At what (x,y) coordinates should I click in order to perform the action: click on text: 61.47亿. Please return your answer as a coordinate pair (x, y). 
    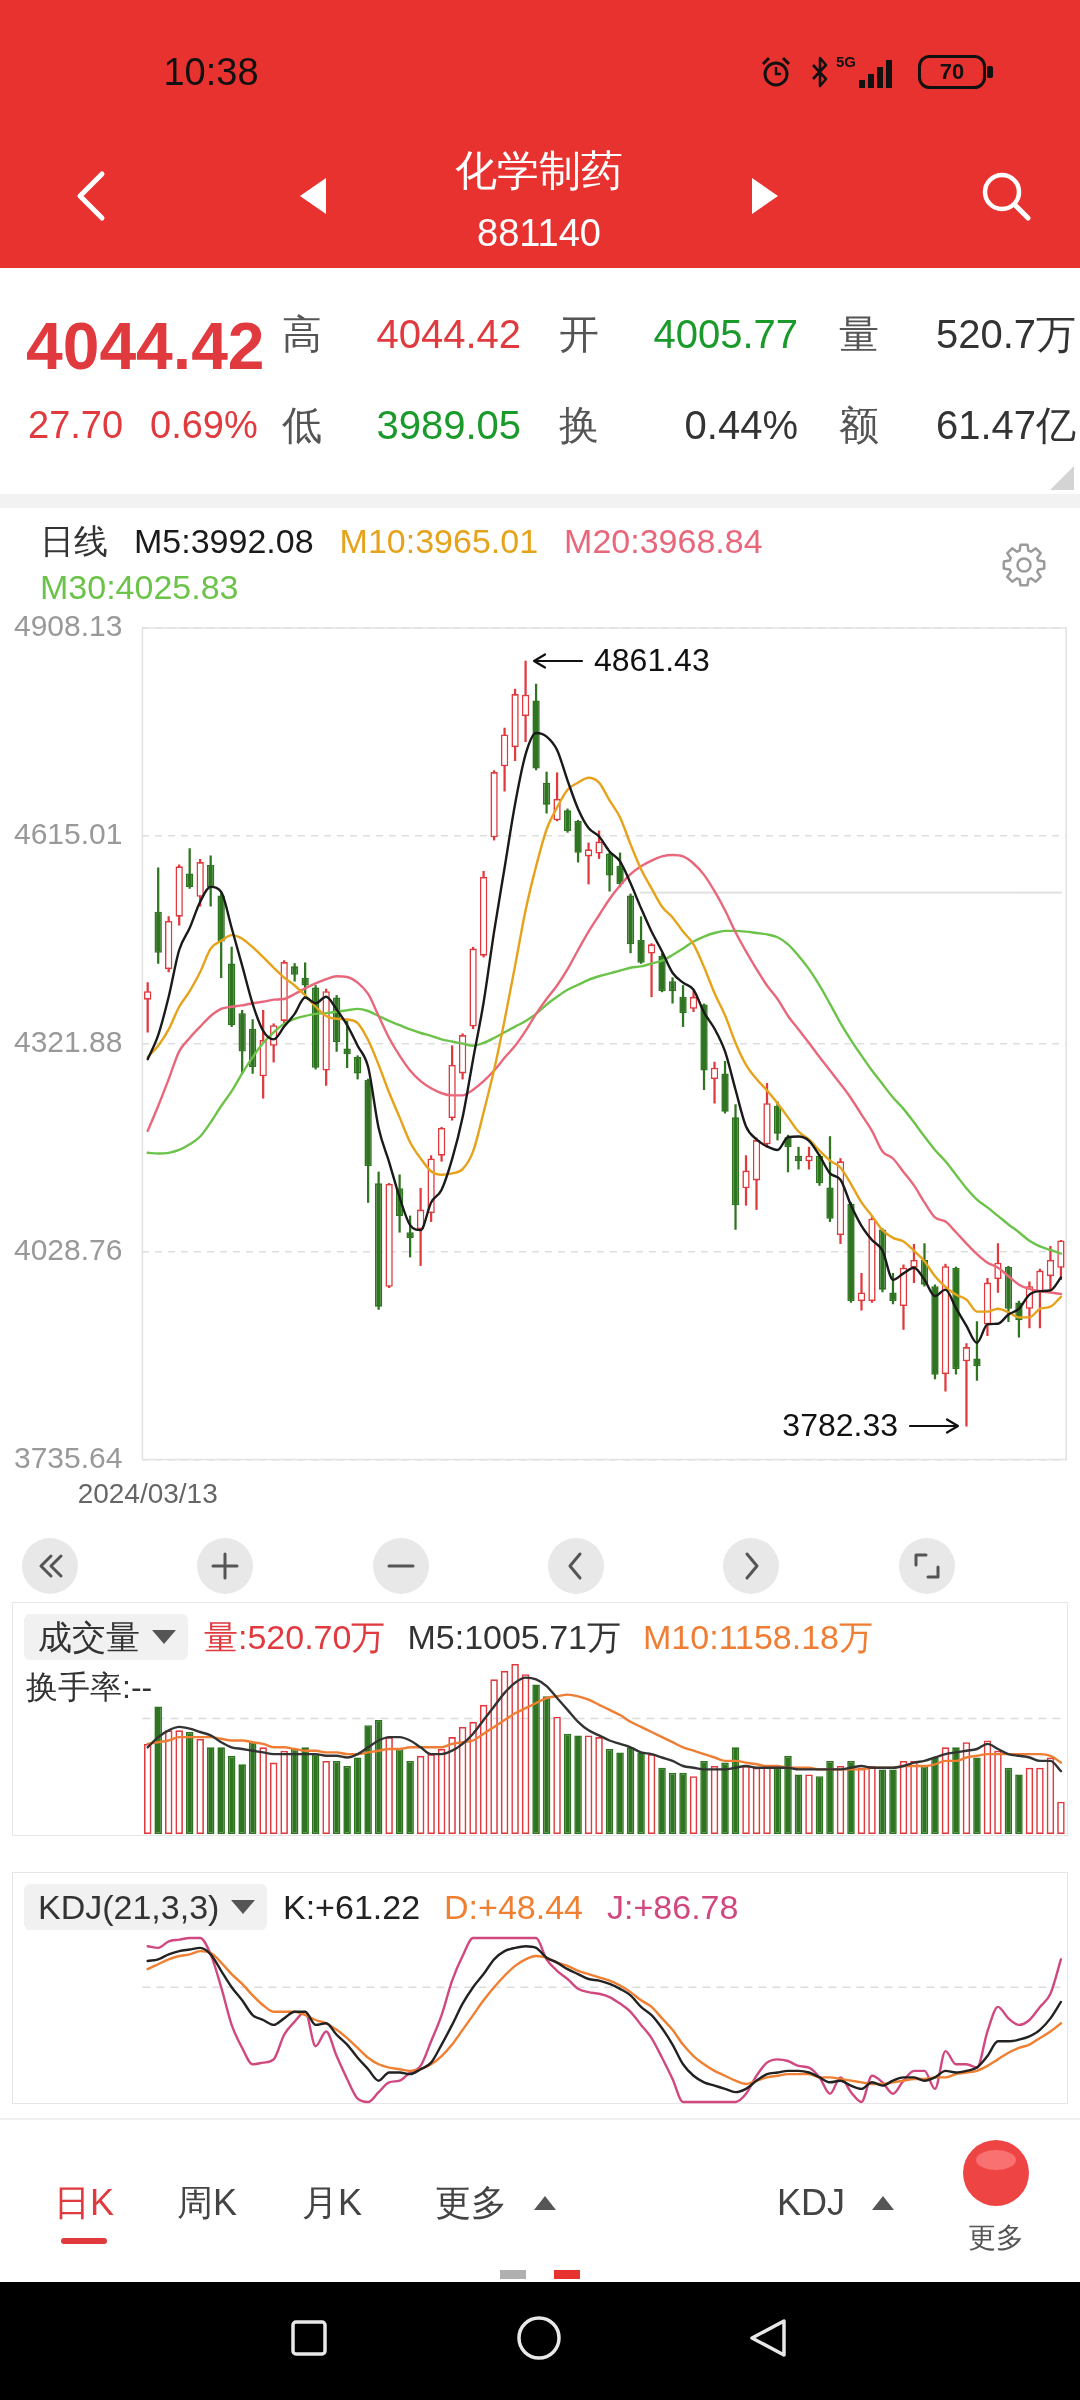
    Looking at the image, I should click on (1005, 425).